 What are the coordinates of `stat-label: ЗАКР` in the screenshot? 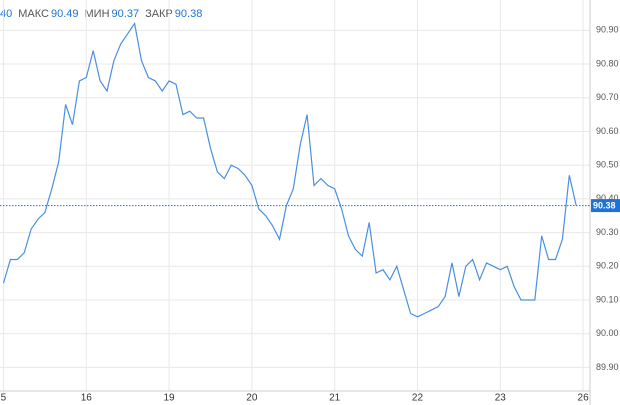 It's located at (159, 14).